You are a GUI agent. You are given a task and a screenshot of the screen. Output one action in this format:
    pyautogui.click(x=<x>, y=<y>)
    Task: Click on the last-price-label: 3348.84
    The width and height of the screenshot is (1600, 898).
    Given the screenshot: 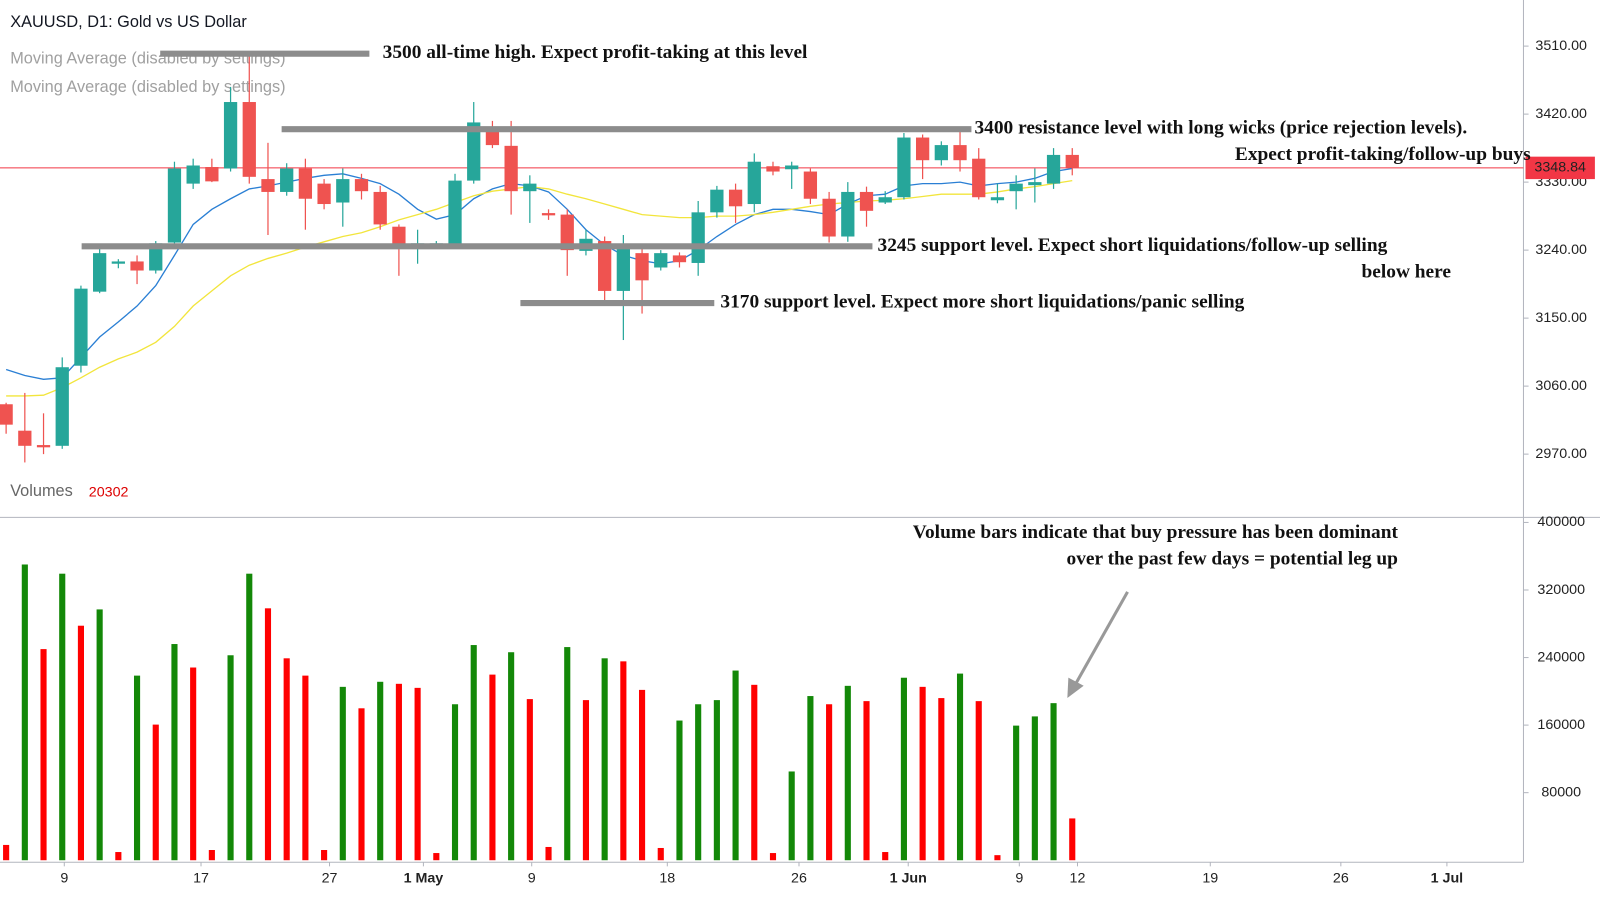 What is the action you would take?
    pyautogui.click(x=1560, y=168)
    